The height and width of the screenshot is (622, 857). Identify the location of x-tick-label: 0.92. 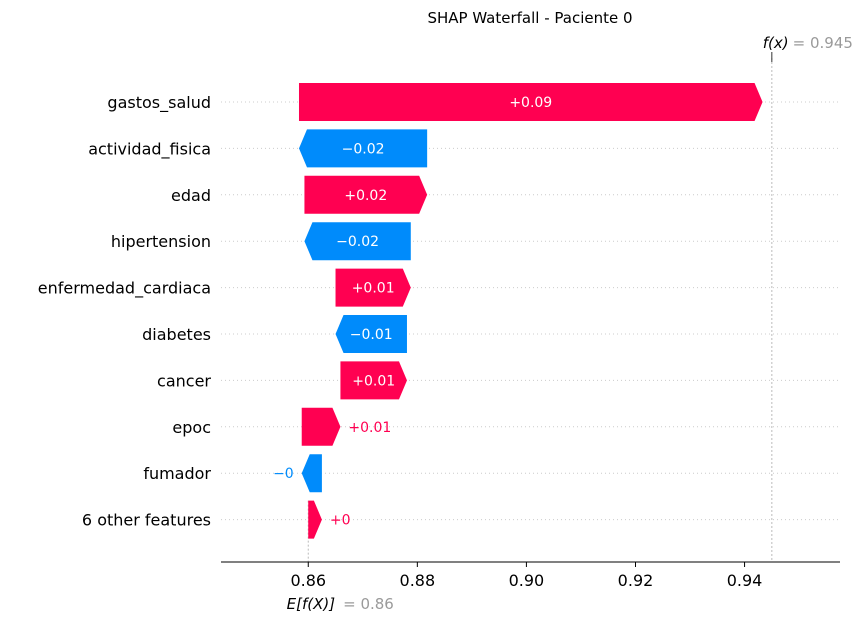
(636, 580).